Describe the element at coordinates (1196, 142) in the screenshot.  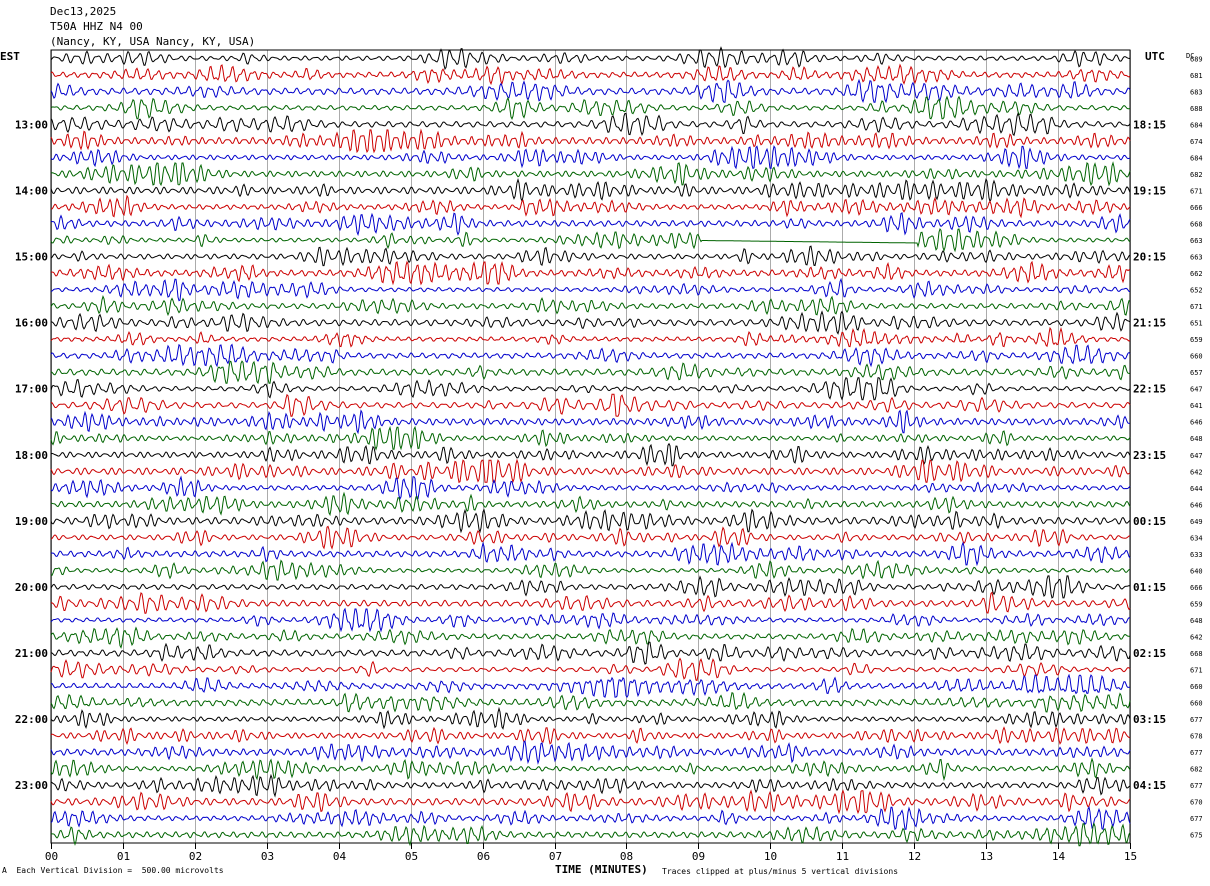
I see `dc-offset-label: 674` at that location.